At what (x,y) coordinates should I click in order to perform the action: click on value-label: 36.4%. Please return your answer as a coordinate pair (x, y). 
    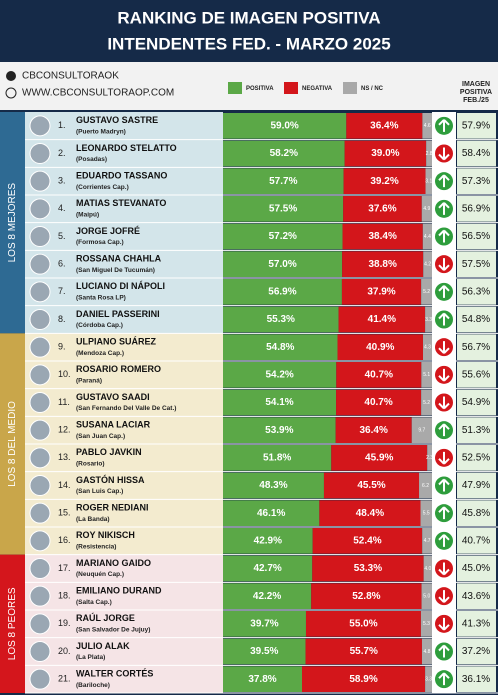
    Looking at the image, I should click on (374, 430).